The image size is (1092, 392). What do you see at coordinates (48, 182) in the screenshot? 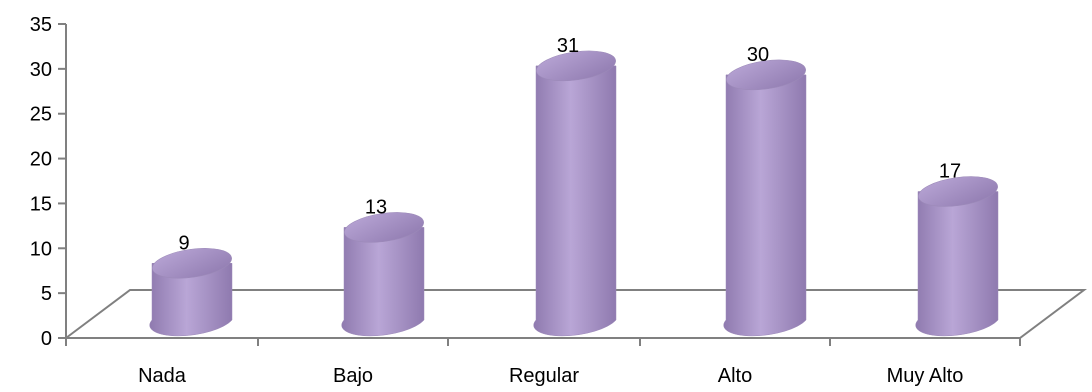
I see `y-axis-ticks: 0 5 10 15 20 25 30 35` at bounding box center [48, 182].